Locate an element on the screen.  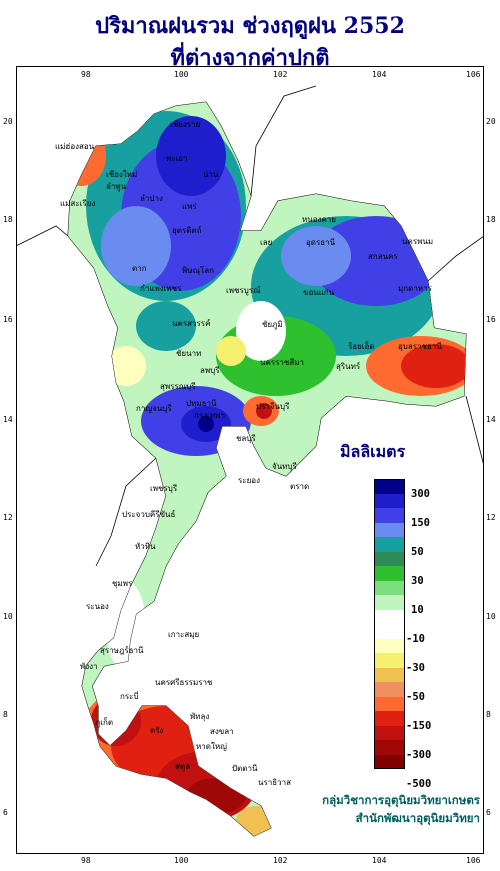
place-label: ตรัง is located at coordinates (157, 730).